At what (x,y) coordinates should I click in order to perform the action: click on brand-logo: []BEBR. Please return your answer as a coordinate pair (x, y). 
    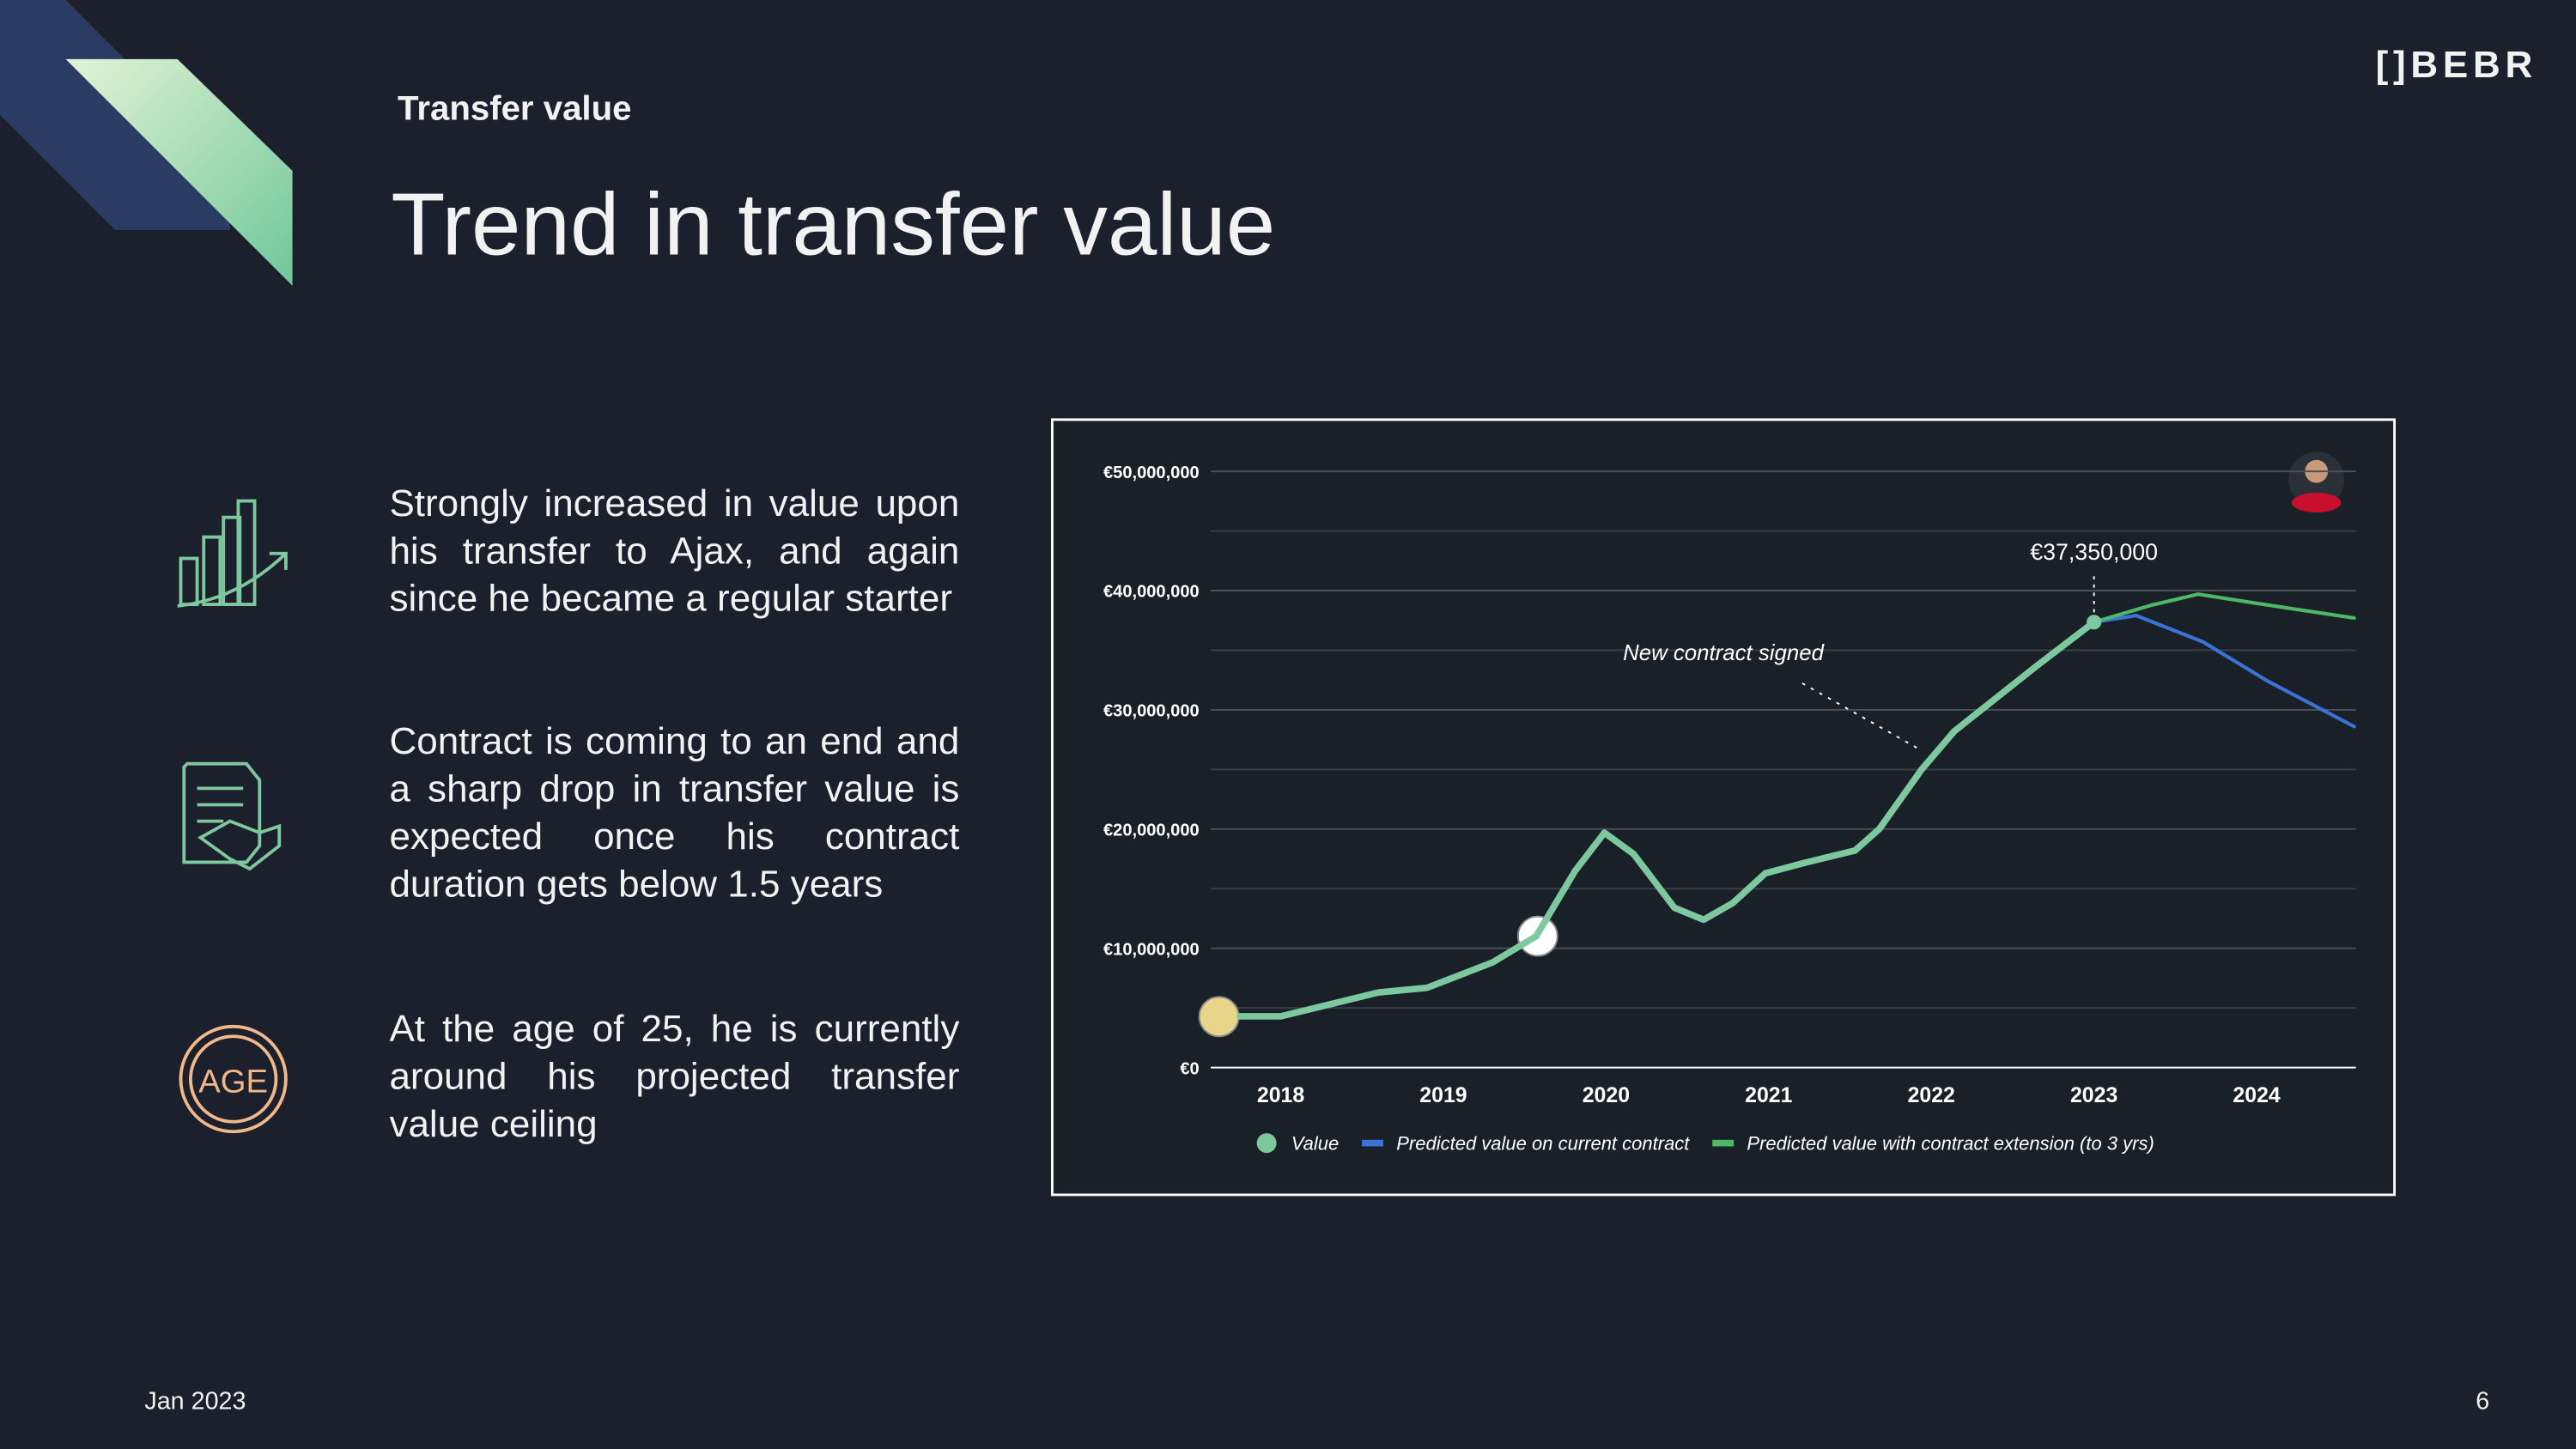
    Looking at the image, I should click on (2456, 64).